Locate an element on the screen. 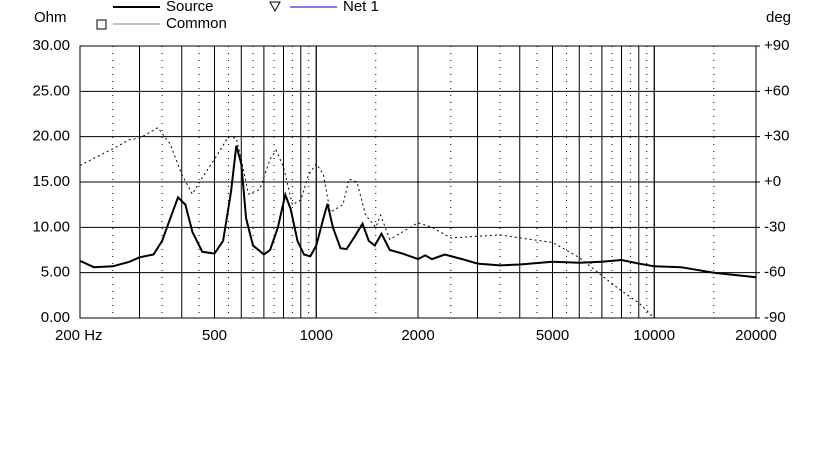 Image resolution: width=832 pixels, height=469 pixels. y-tick-label: 20.00 is located at coordinates (51, 136).